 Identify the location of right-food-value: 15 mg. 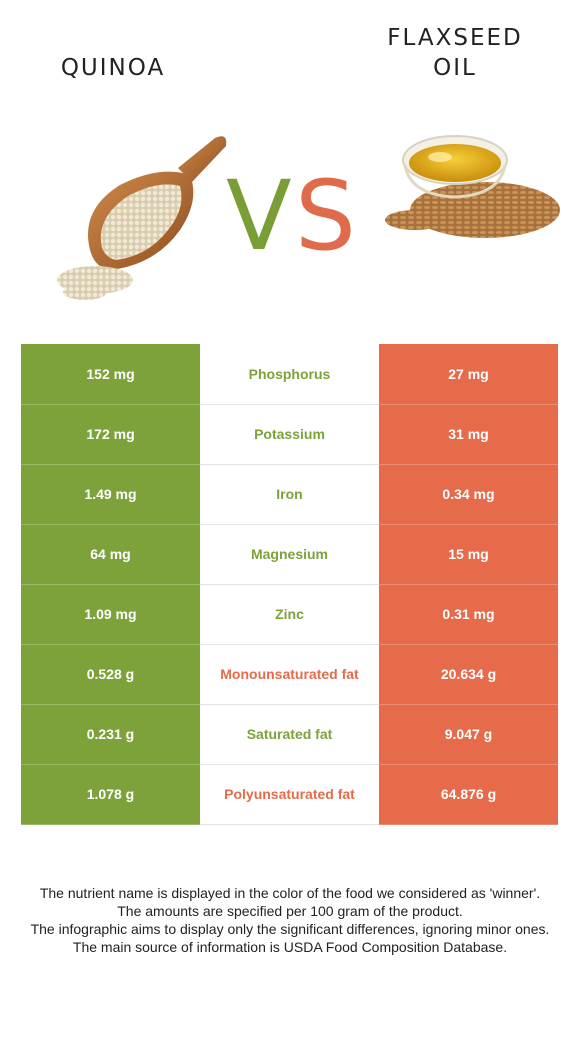
(468, 554).